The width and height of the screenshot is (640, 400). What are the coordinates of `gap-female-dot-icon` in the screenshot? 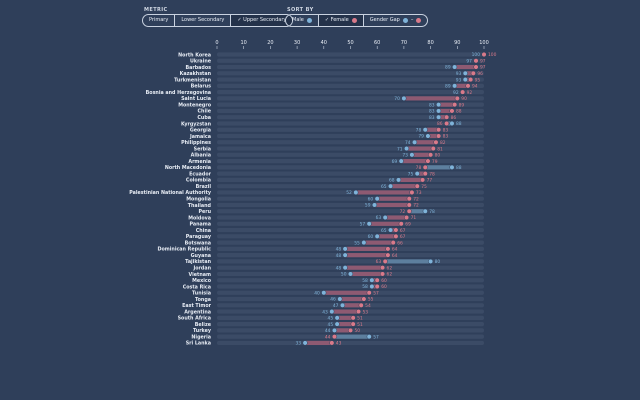 It's located at (419, 20).